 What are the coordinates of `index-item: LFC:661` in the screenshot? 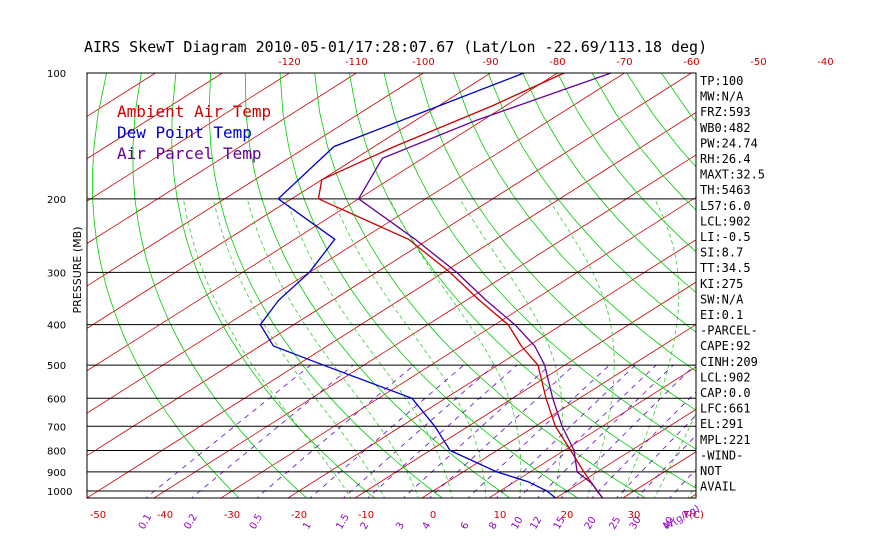 It's located at (725, 409).